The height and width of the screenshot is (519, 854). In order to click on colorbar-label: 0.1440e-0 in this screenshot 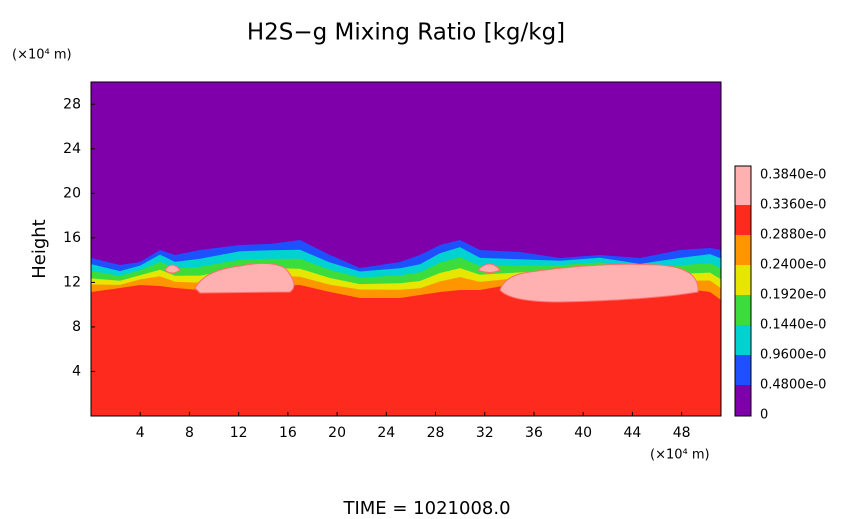, I will do `click(793, 325)`.